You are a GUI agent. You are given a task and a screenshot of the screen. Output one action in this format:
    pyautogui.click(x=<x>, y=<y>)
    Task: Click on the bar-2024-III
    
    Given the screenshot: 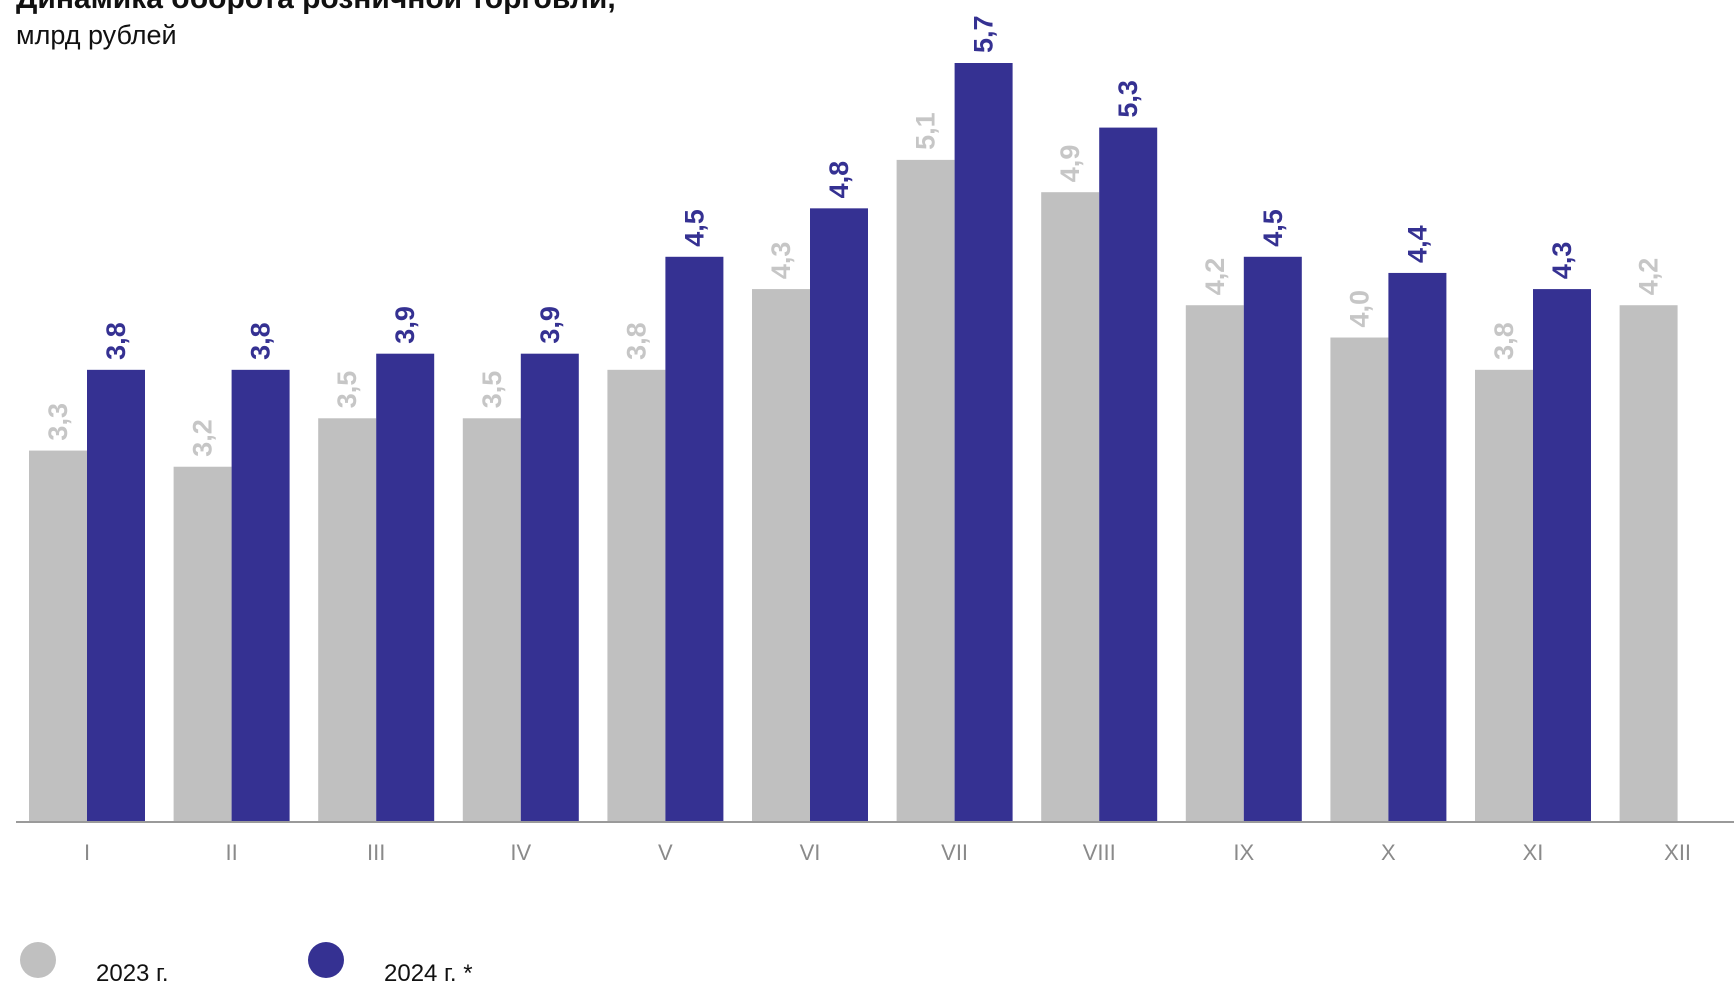 What is the action you would take?
    pyautogui.click(x=405, y=587)
    